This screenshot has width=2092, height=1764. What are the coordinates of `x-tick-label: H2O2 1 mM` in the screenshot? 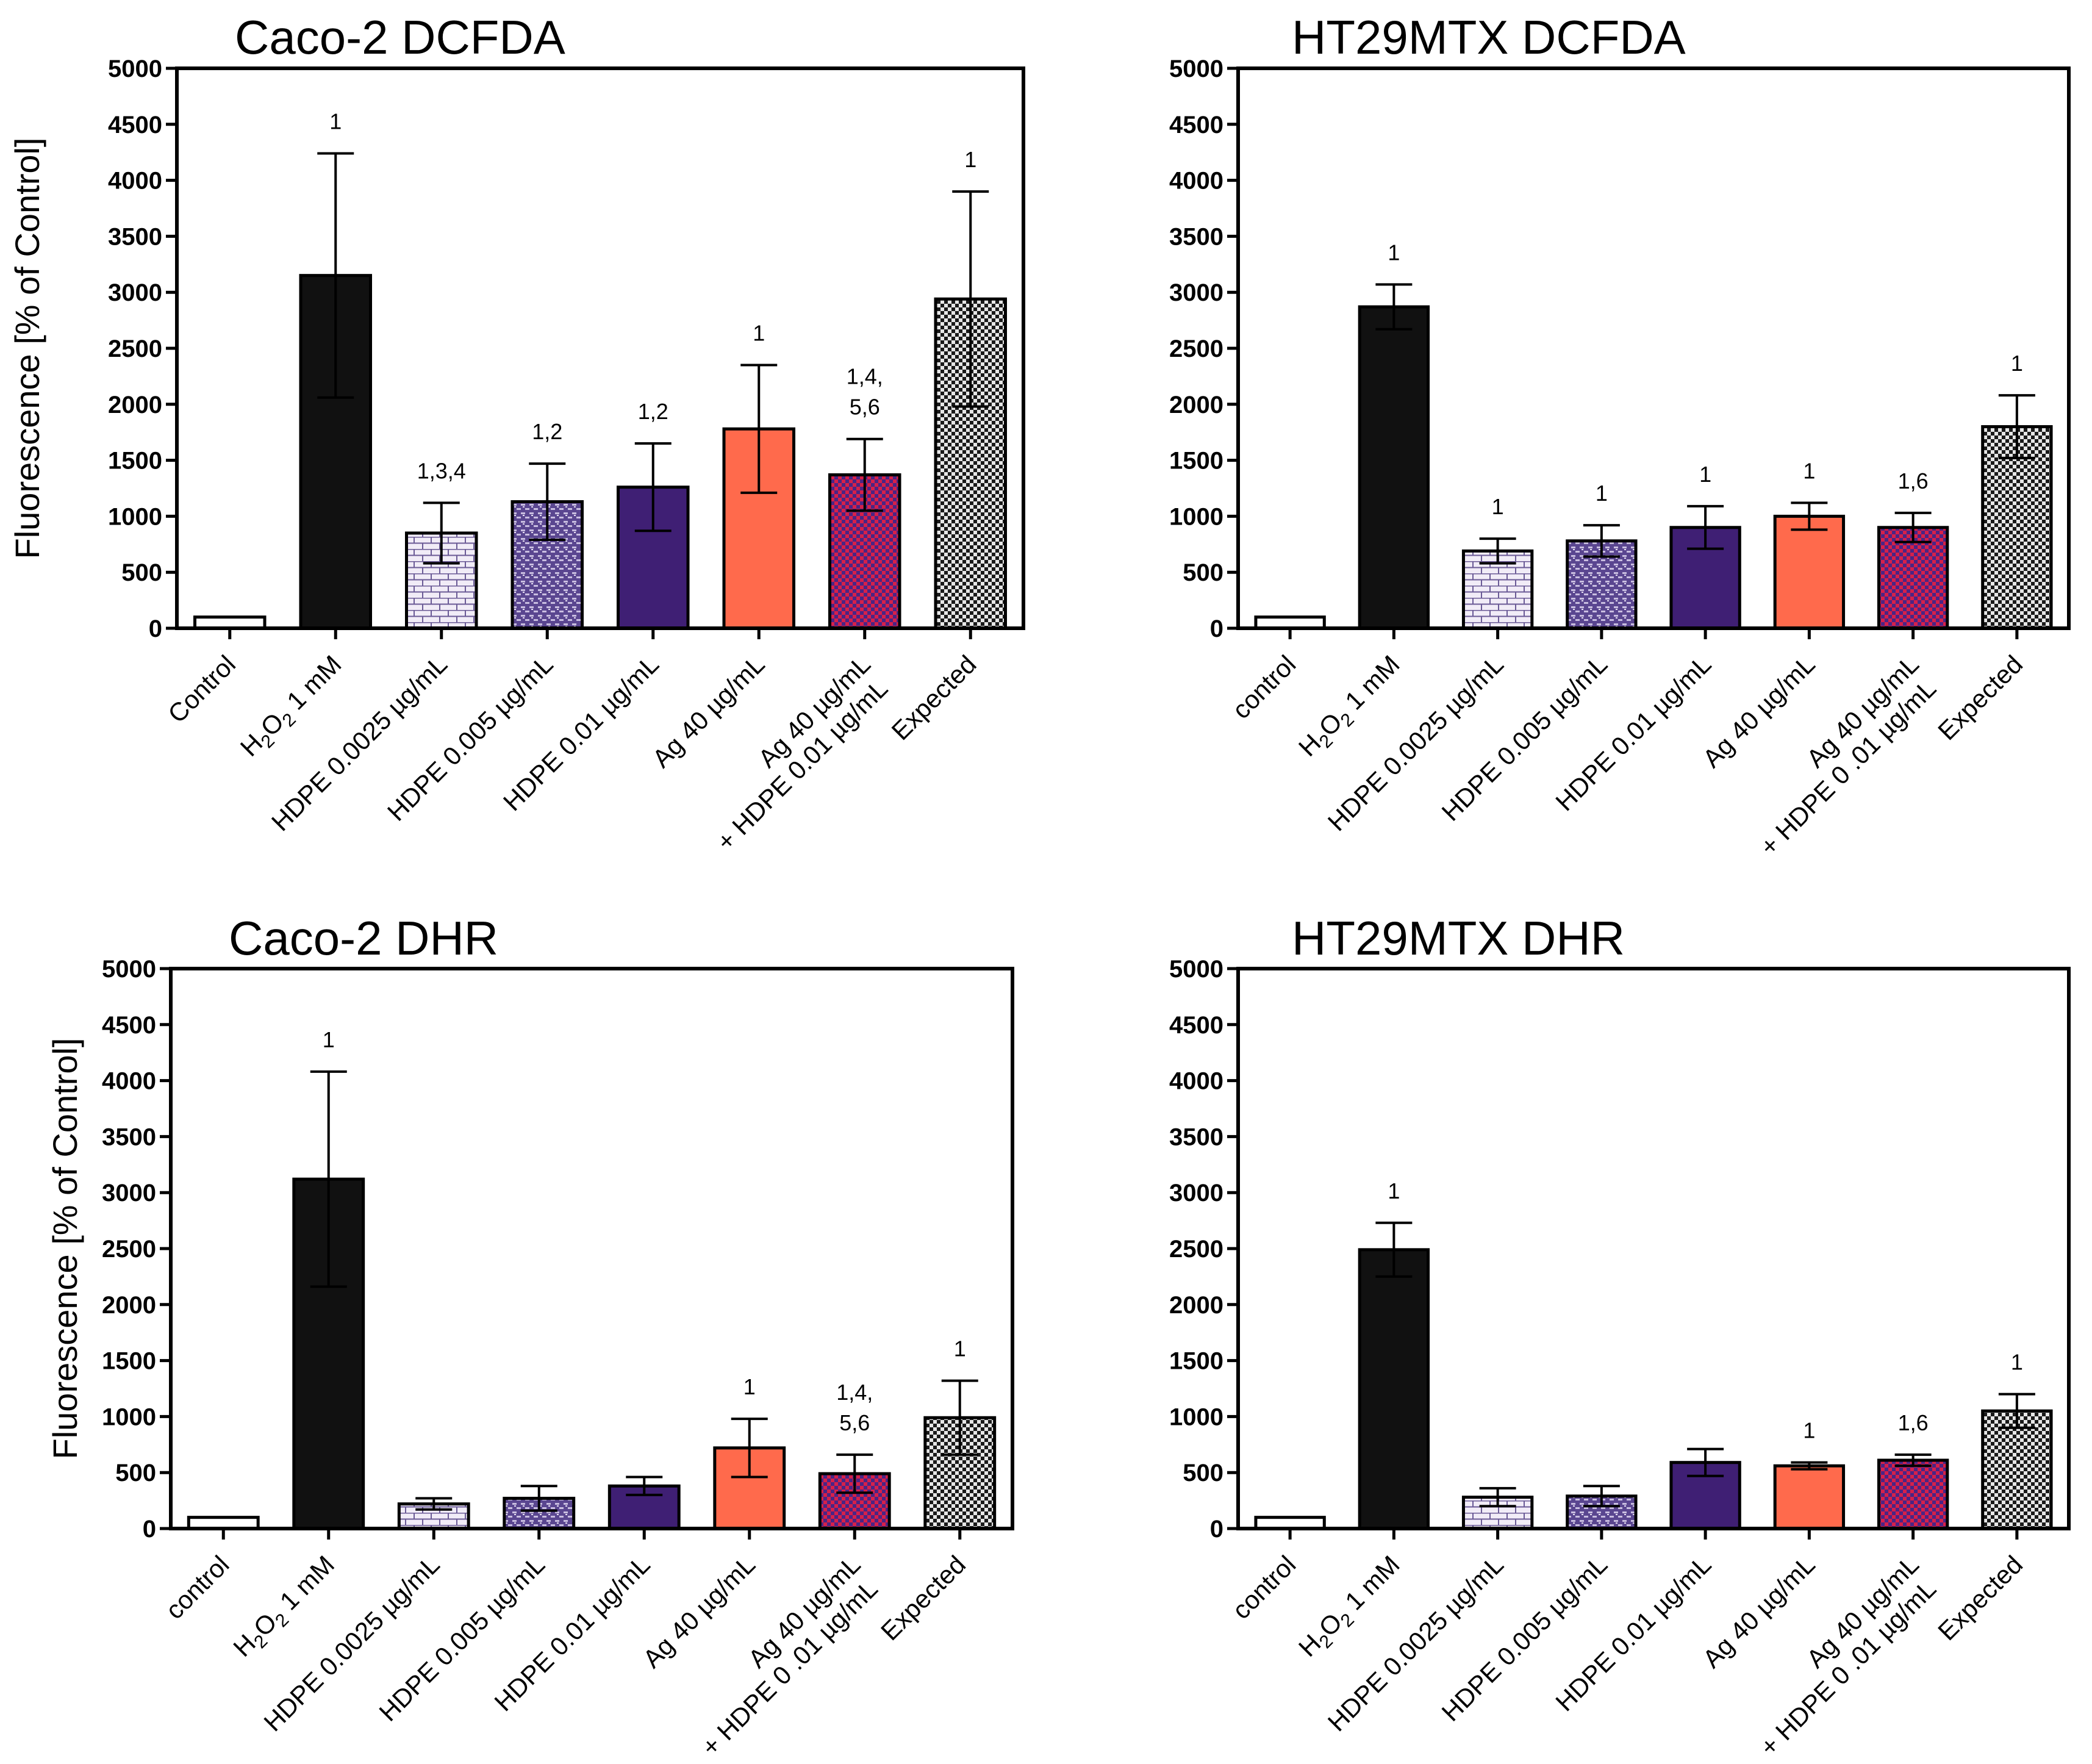 It's located at (293, 708).